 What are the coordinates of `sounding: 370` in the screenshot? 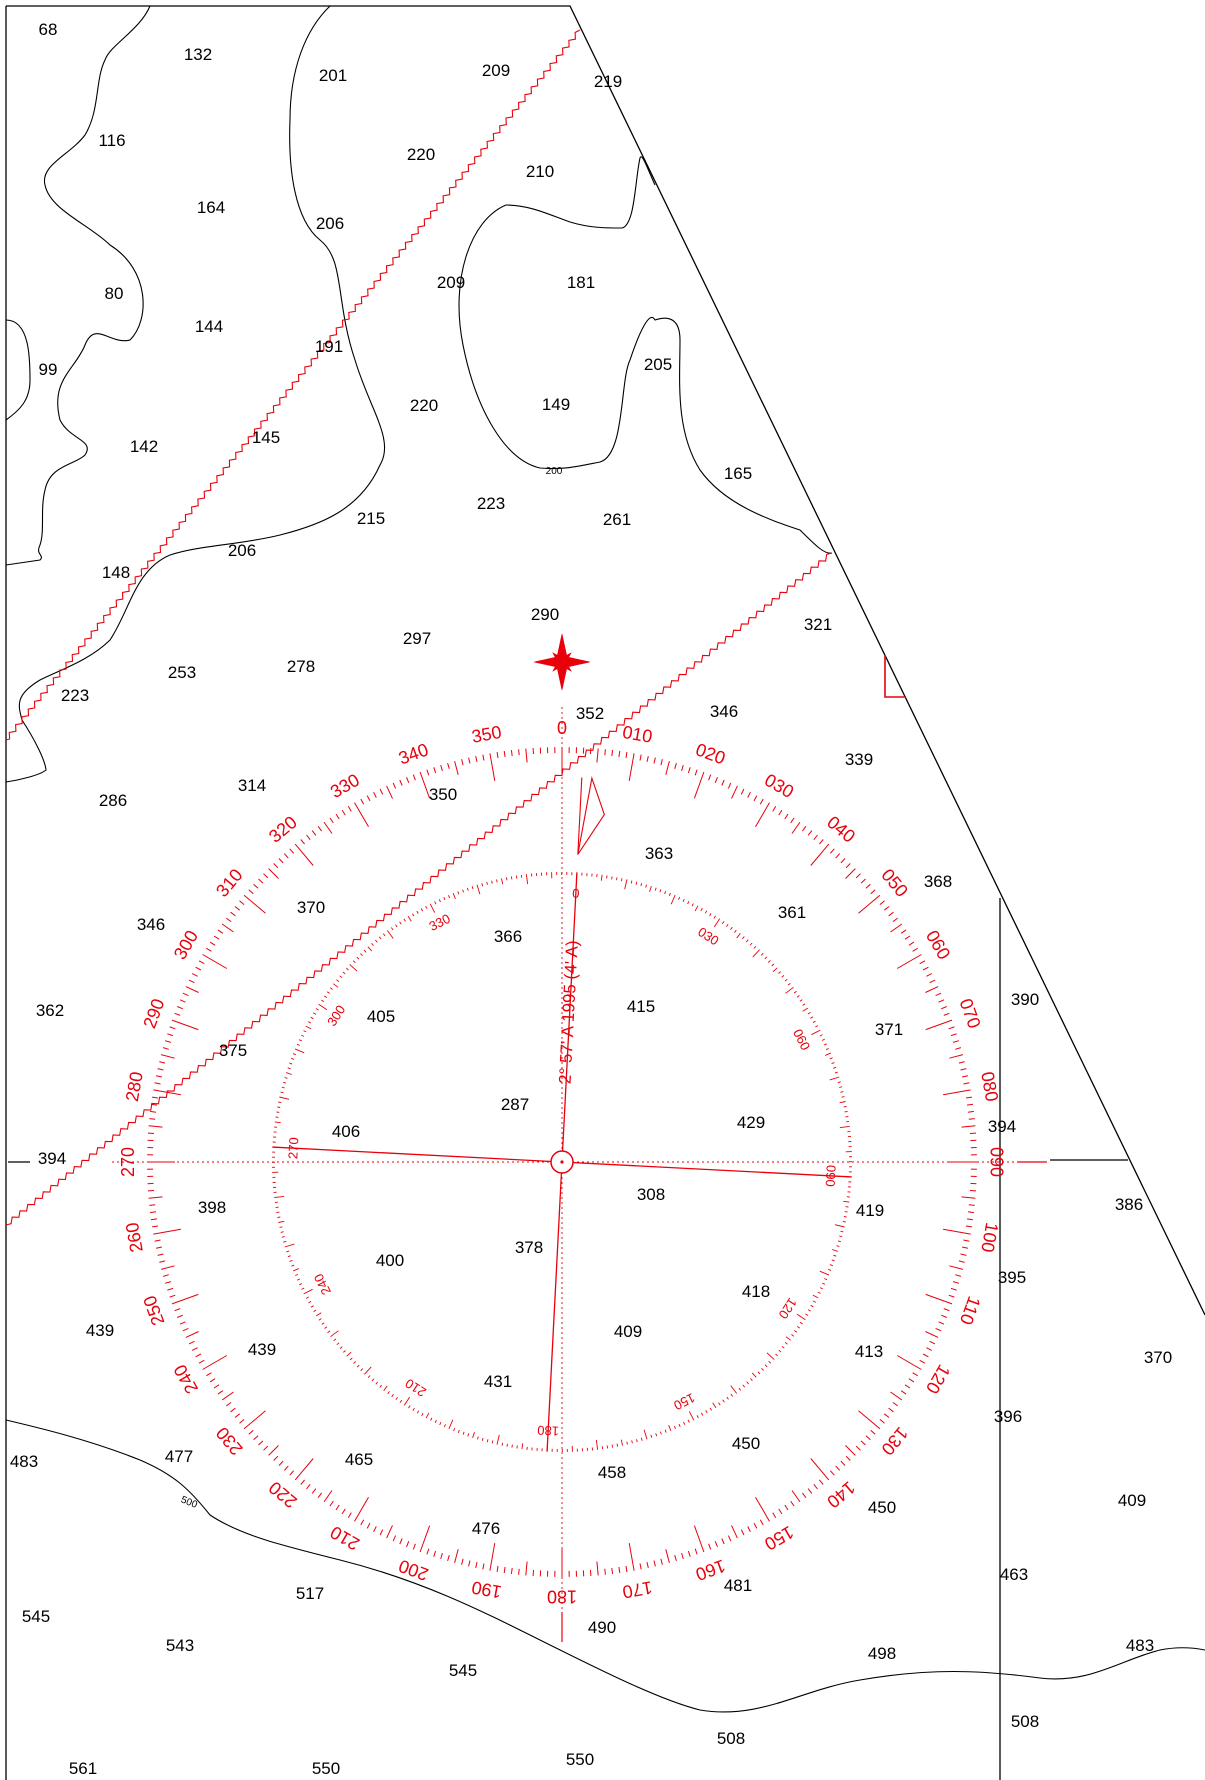 It's located at (311, 907).